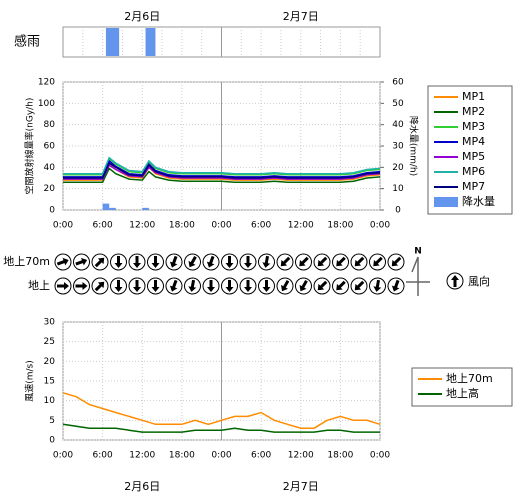  Describe the element at coordinates (418, 252) in the screenshot. I see `north-label: N` at that location.